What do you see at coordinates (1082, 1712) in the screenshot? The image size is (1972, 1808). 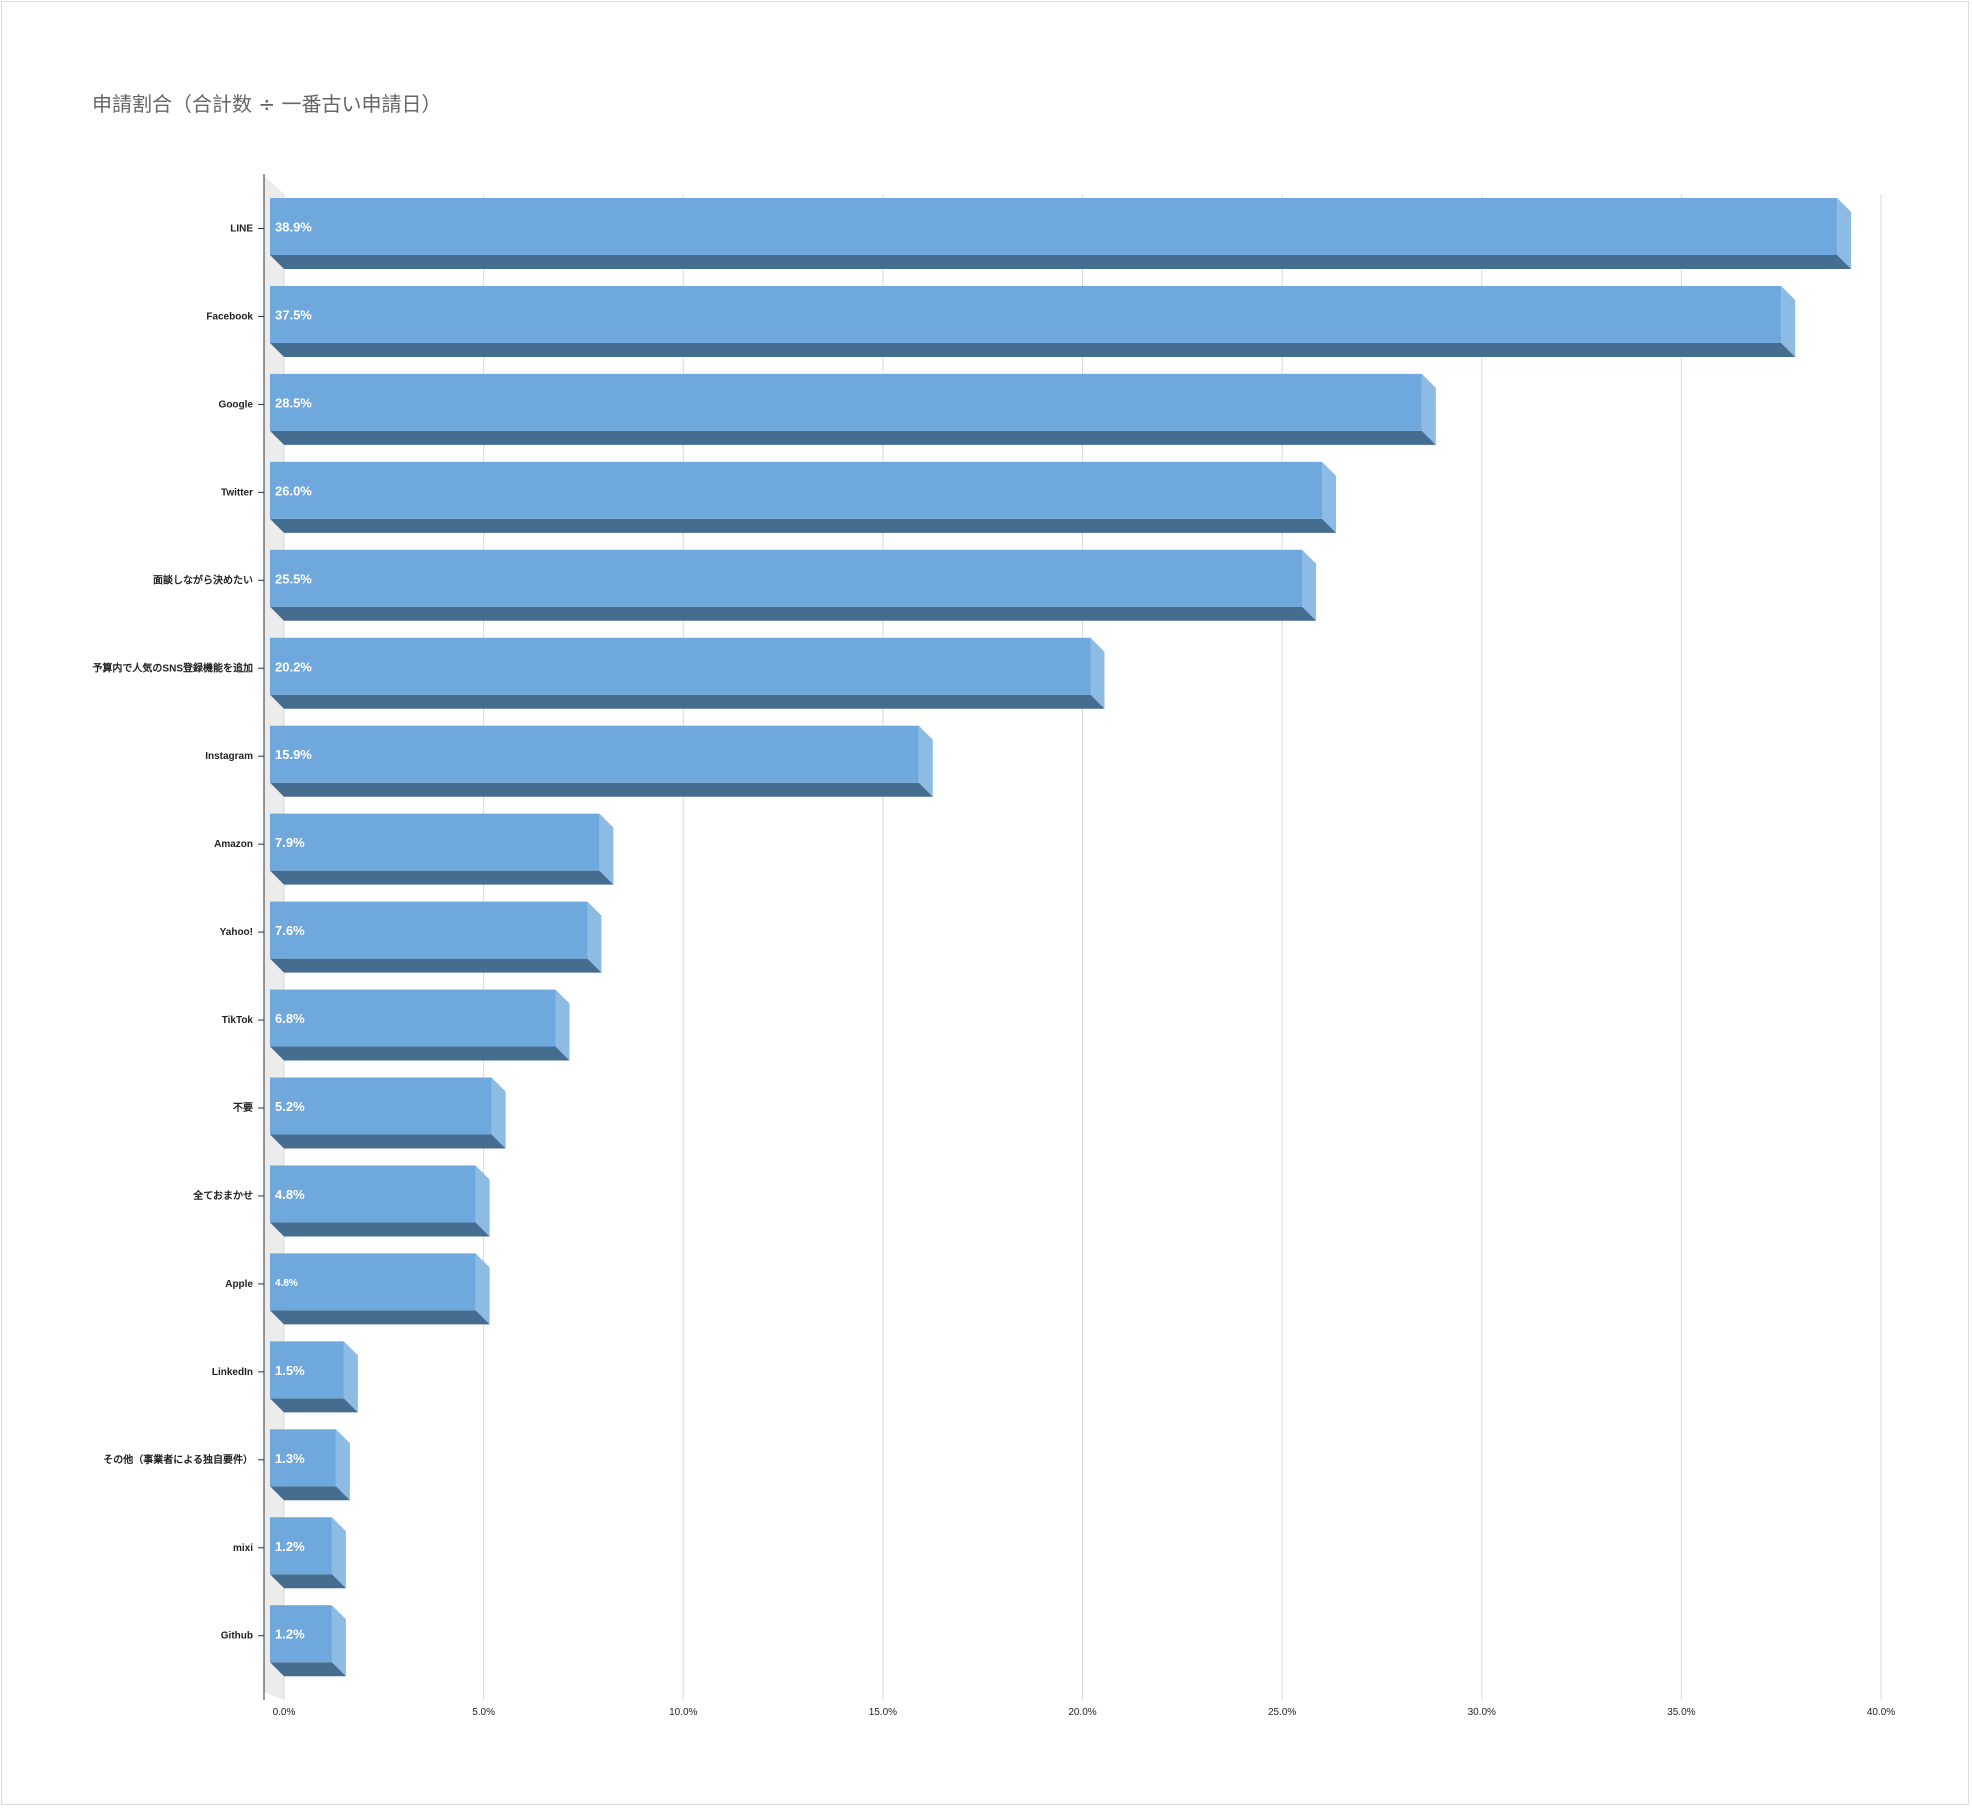 I see `x-tick-label: 20.0%` at bounding box center [1082, 1712].